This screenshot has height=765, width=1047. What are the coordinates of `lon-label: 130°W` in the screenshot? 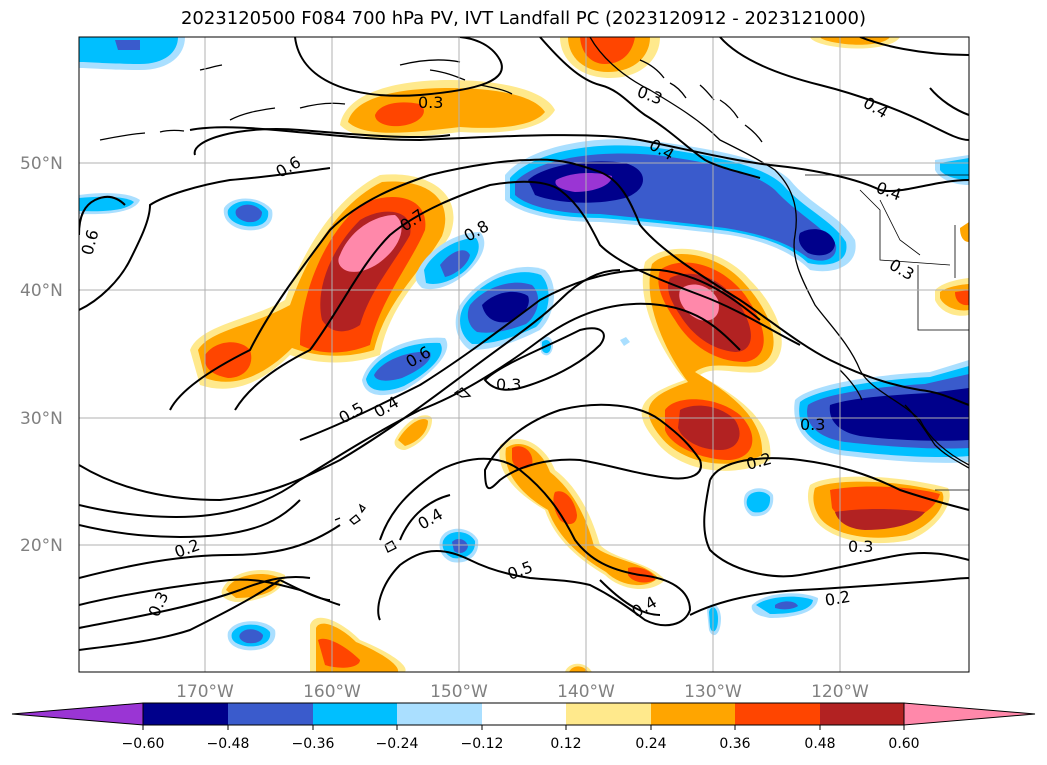 It's located at (713, 692).